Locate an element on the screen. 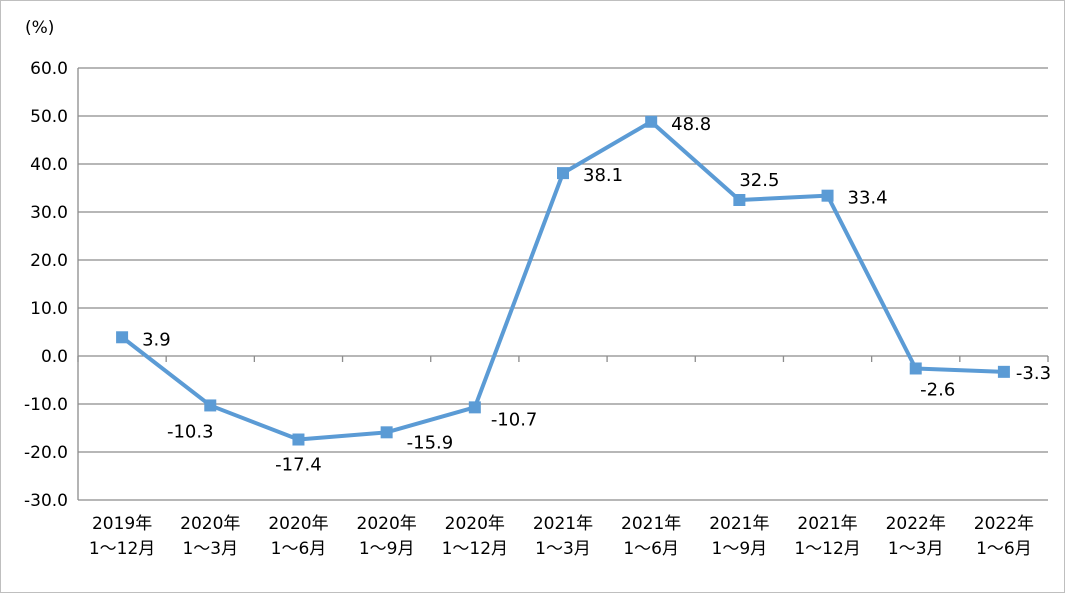 The width and height of the screenshot is (1065, 593). data-label: -3.3 is located at coordinates (1033, 373).